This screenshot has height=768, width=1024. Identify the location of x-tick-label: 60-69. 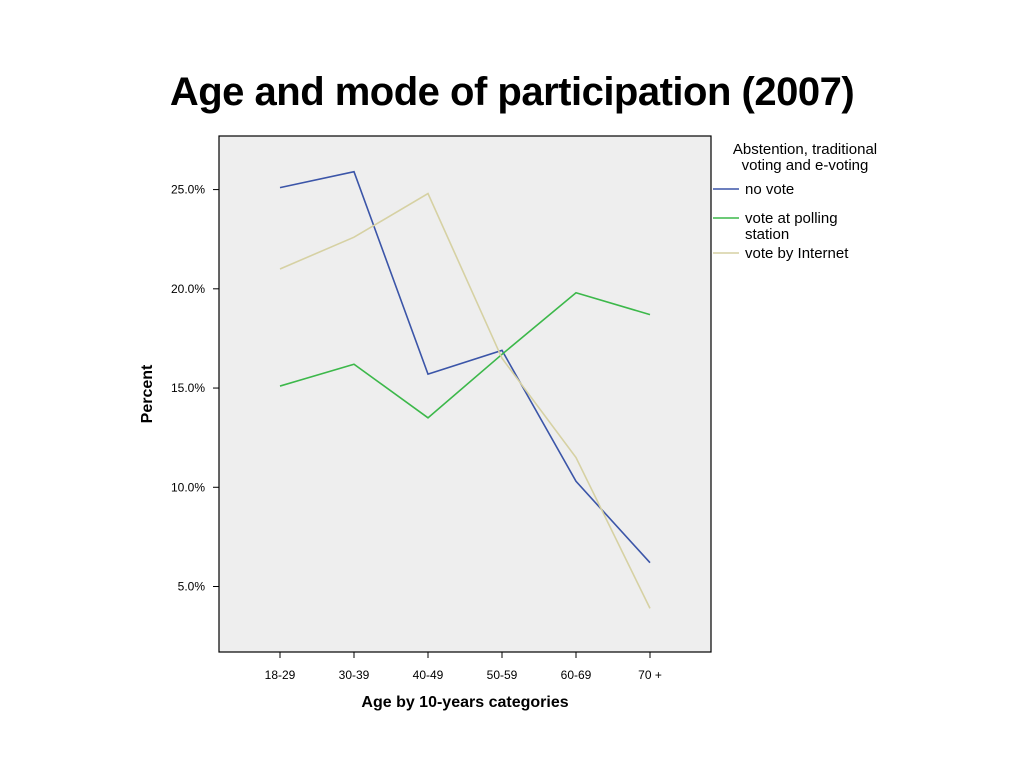
(576, 675).